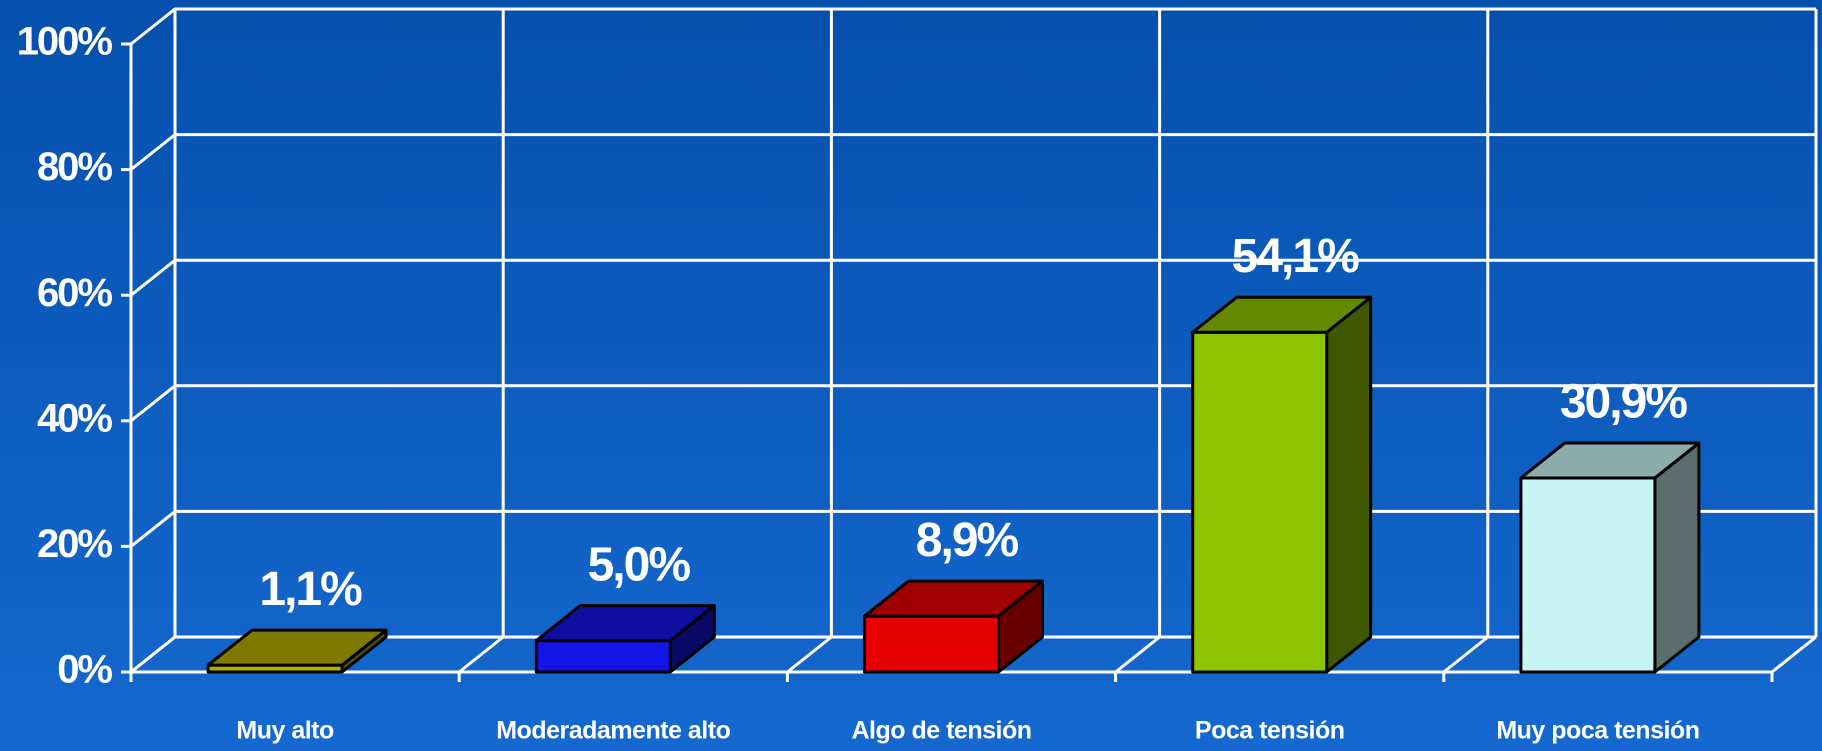  I want to click on x-tick-label: Muy poca tensión, so click(1597, 731).